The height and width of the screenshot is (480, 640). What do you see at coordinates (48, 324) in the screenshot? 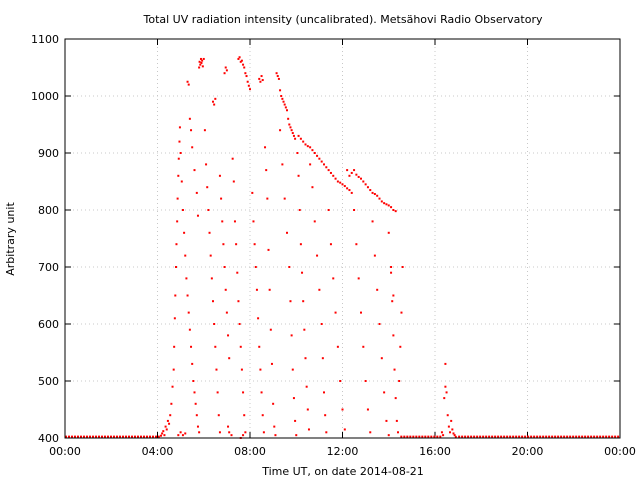
I see `y-tick-label: 600` at bounding box center [48, 324].